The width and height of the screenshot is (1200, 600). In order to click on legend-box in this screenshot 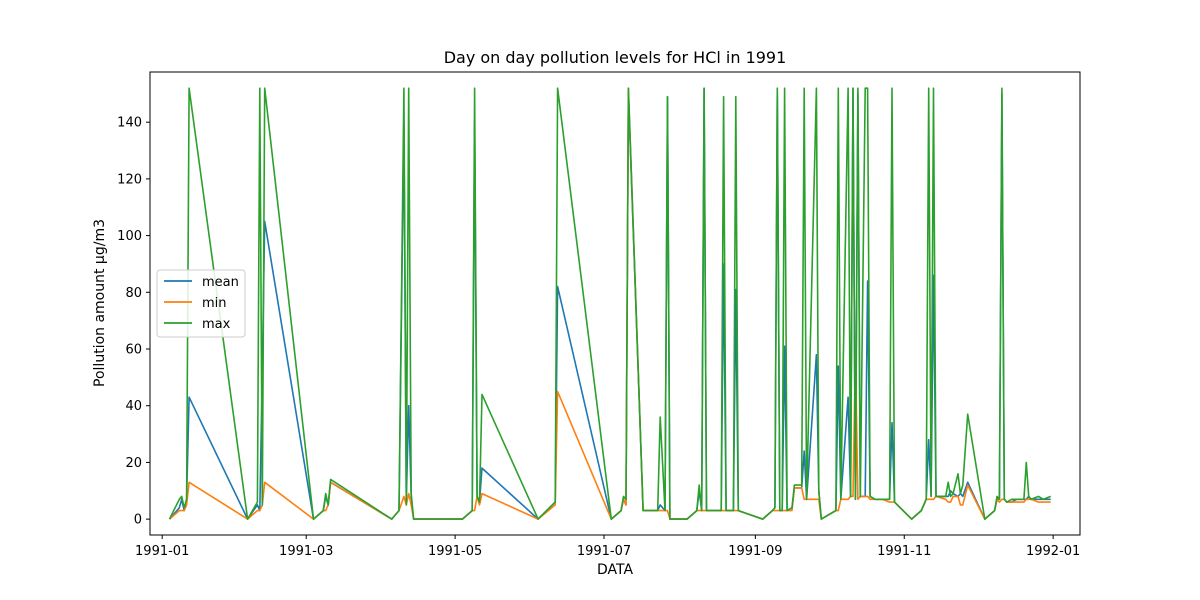, I will do `click(201, 303)`.